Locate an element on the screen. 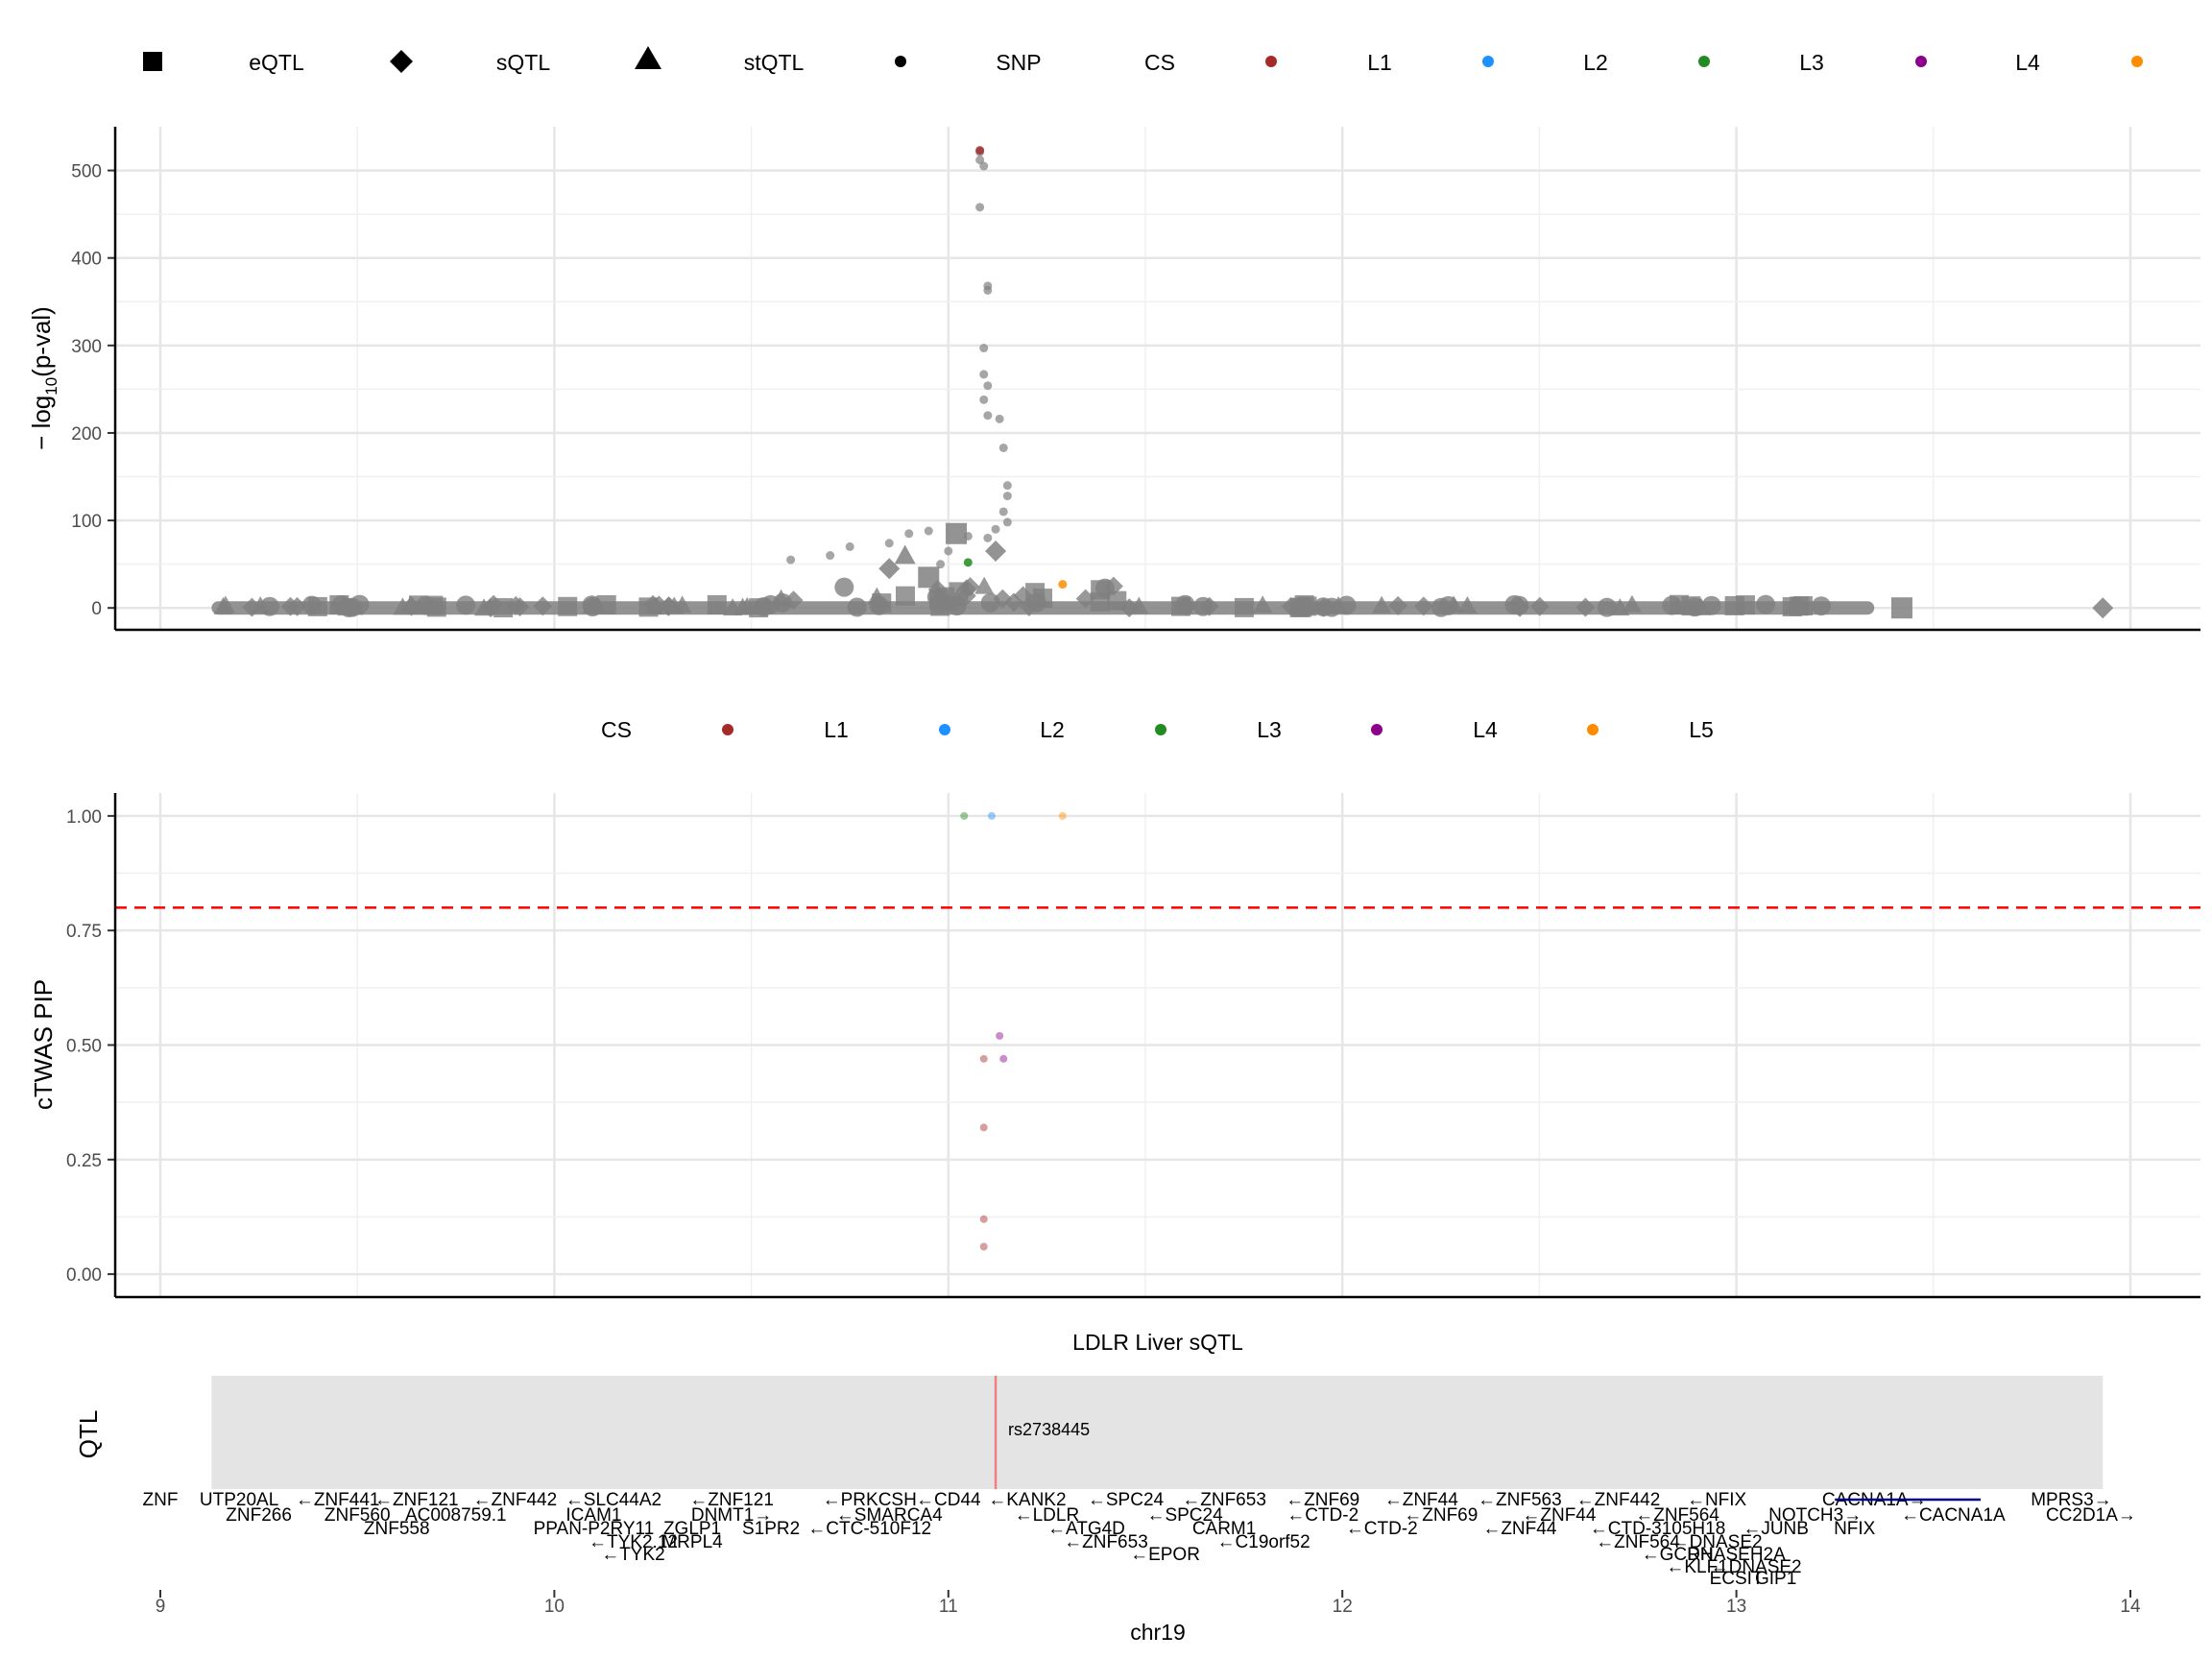 This screenshot has height=1659, width=2212. gene-label: ←NFIX is located at coordinates (1717, 1500).